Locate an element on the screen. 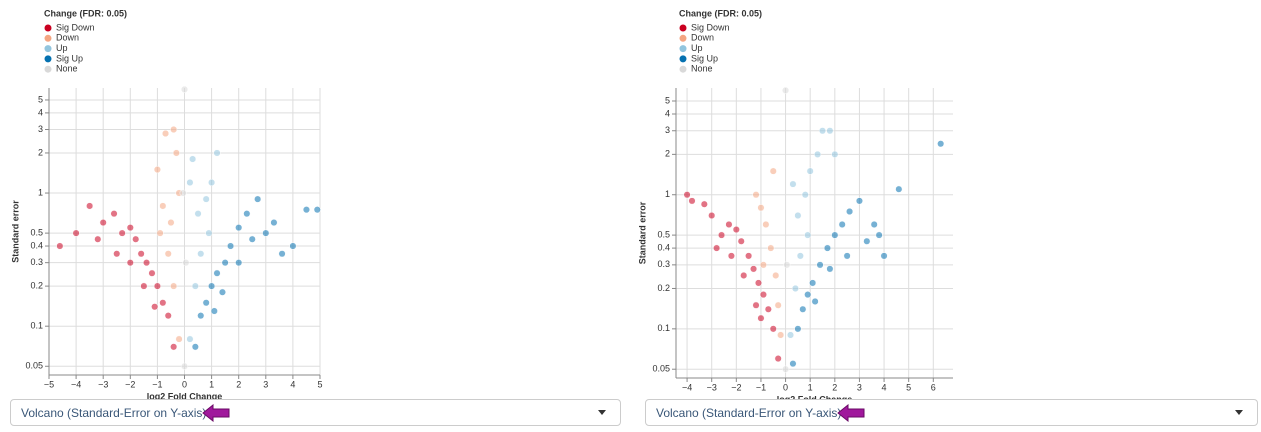 The image size is (1261, 432). x-tick-label: −1 is located at coordinates (761, 387).